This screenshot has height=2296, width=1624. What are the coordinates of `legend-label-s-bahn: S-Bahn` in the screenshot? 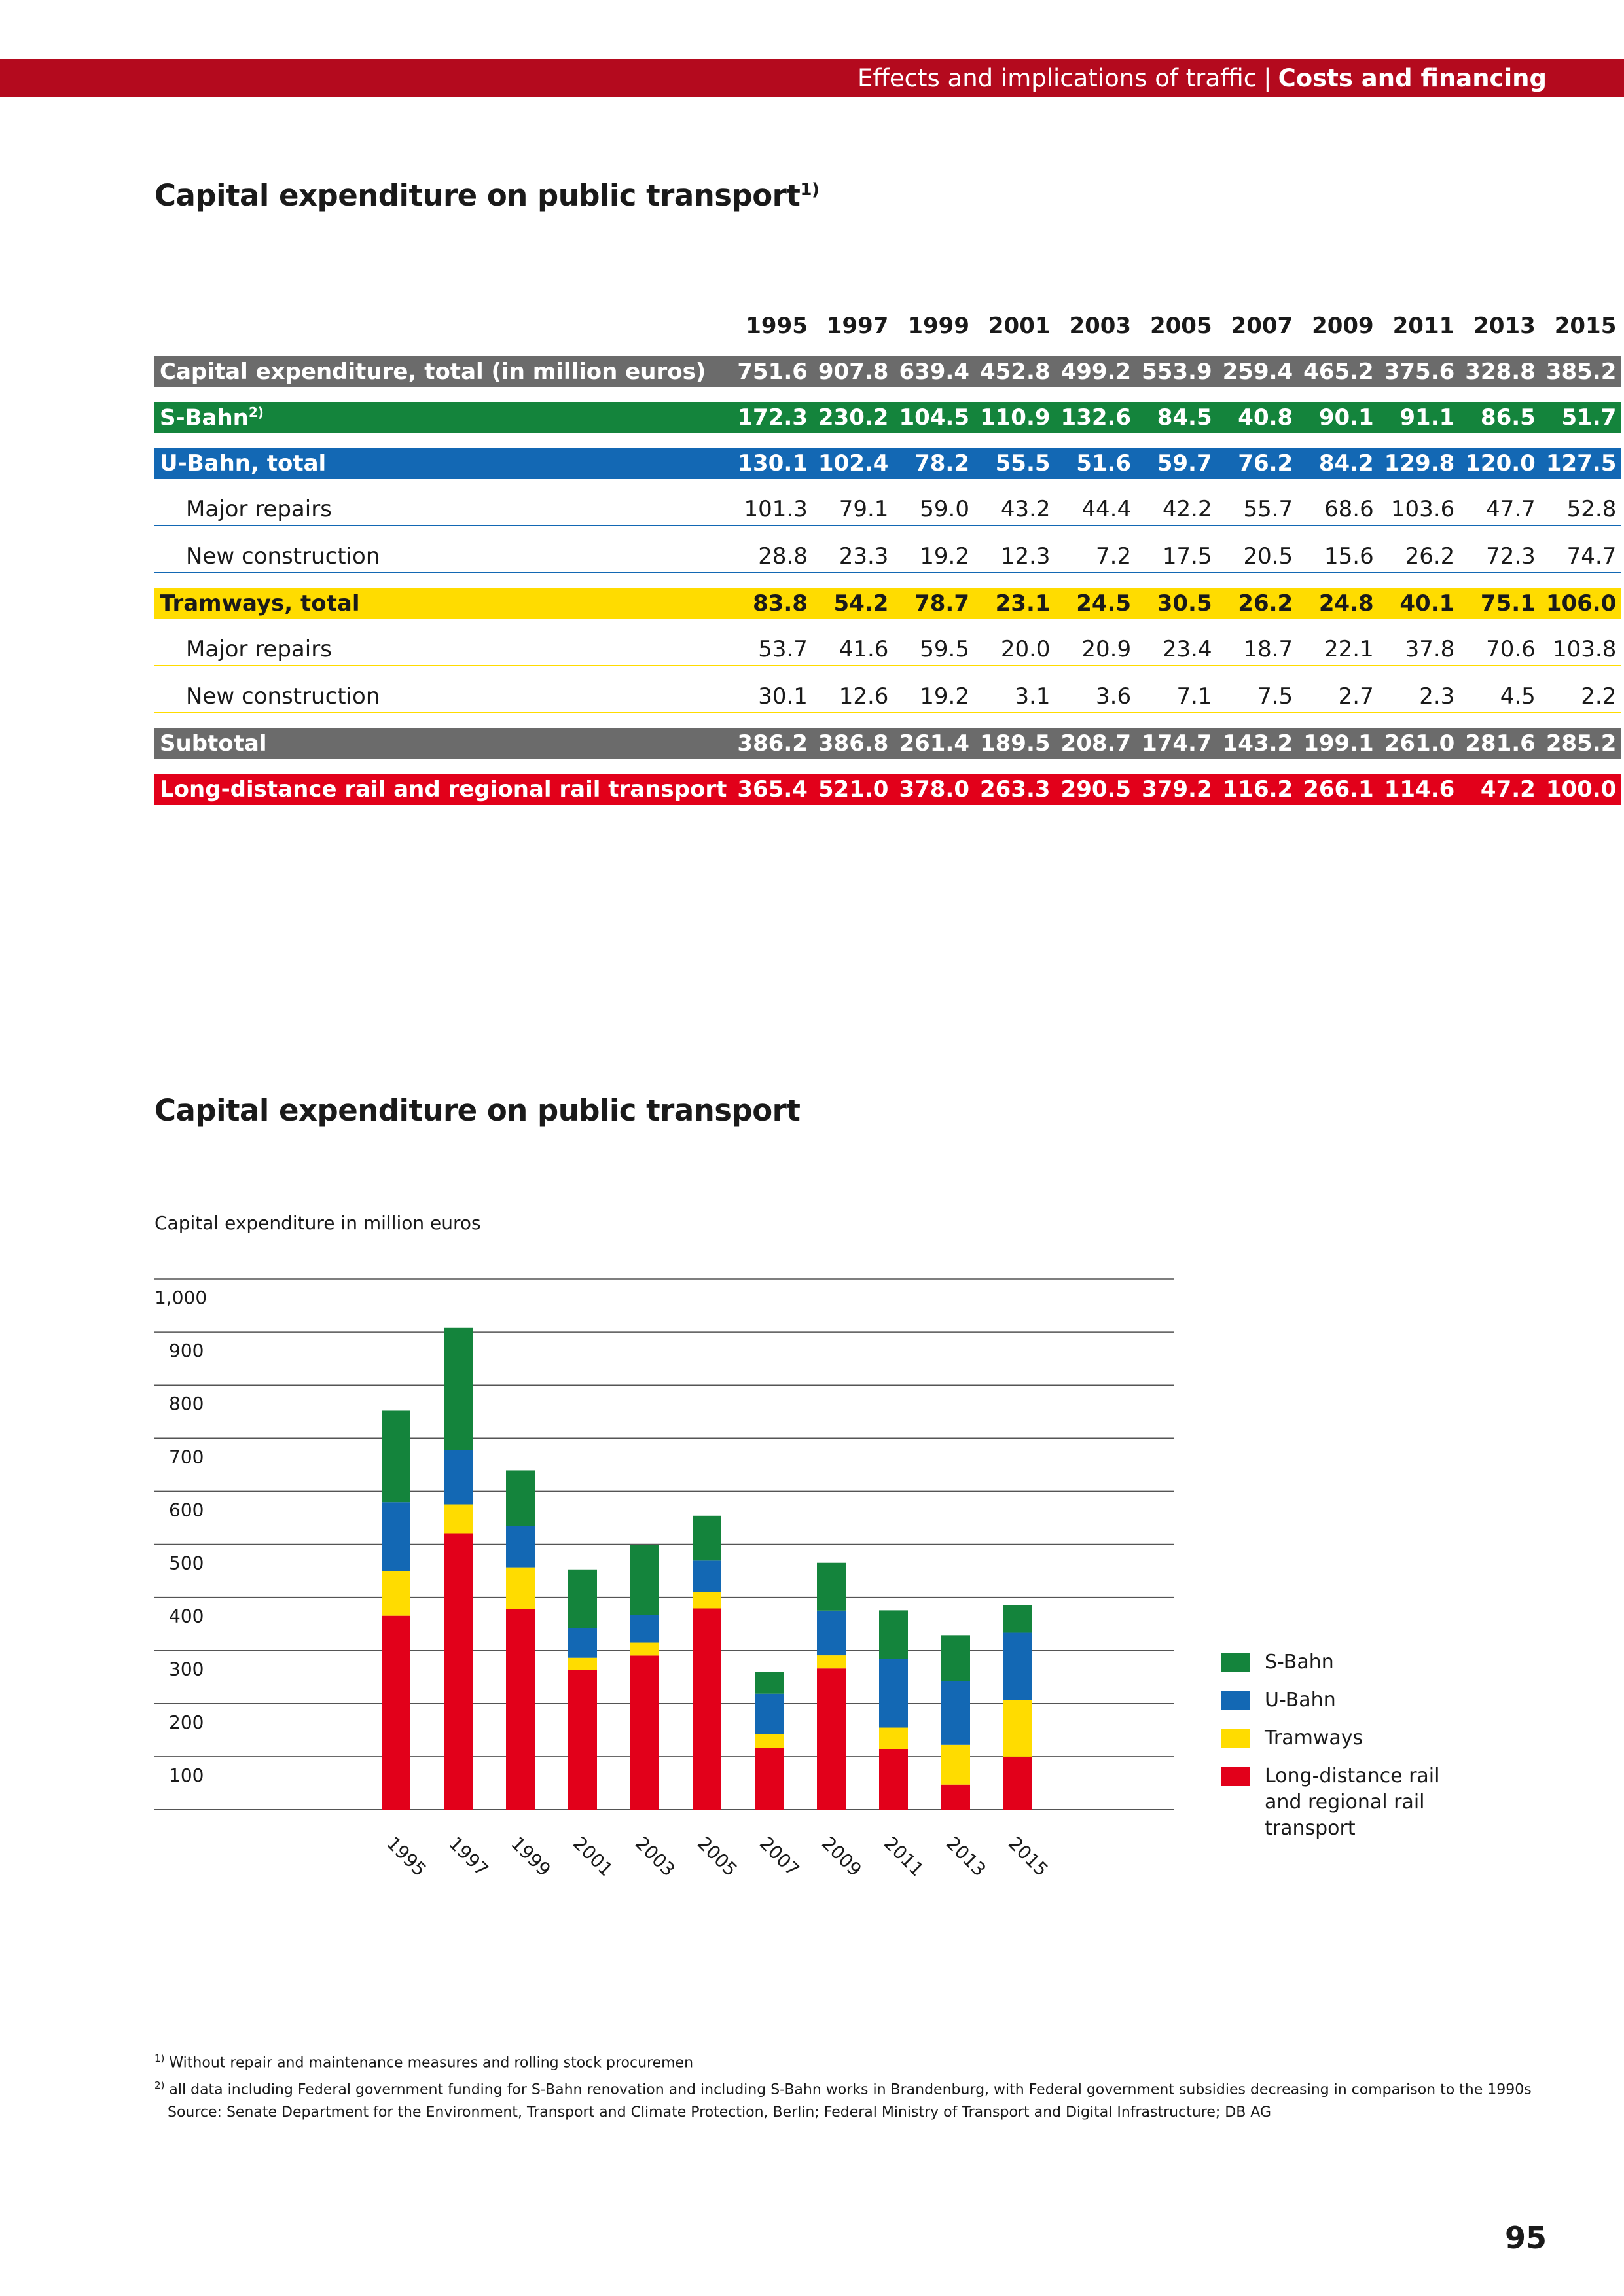 It's located at (1299, 1662).